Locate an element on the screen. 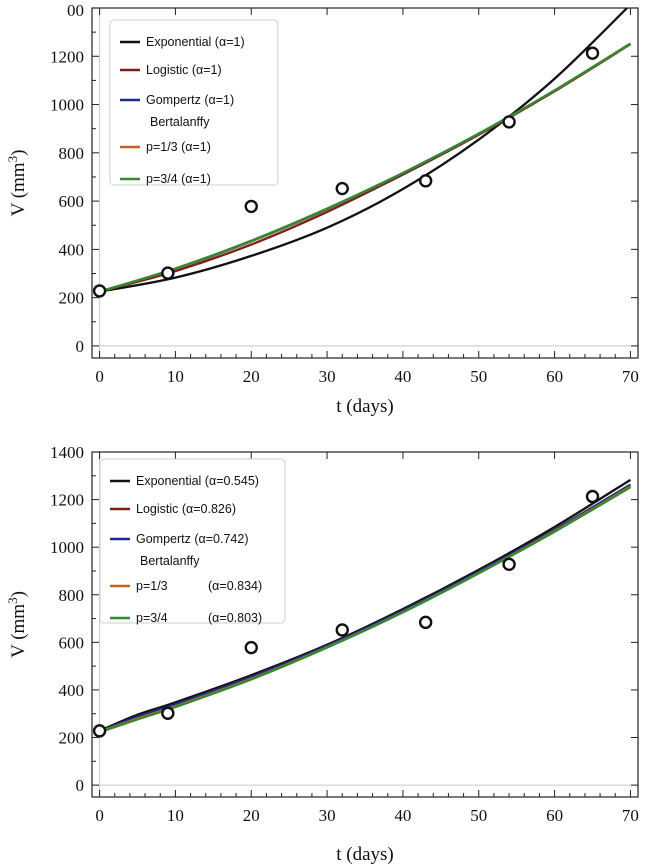 This screenshot has width=654, height=868. legend-label: p=1/3 is located at coordinates (152, 586).